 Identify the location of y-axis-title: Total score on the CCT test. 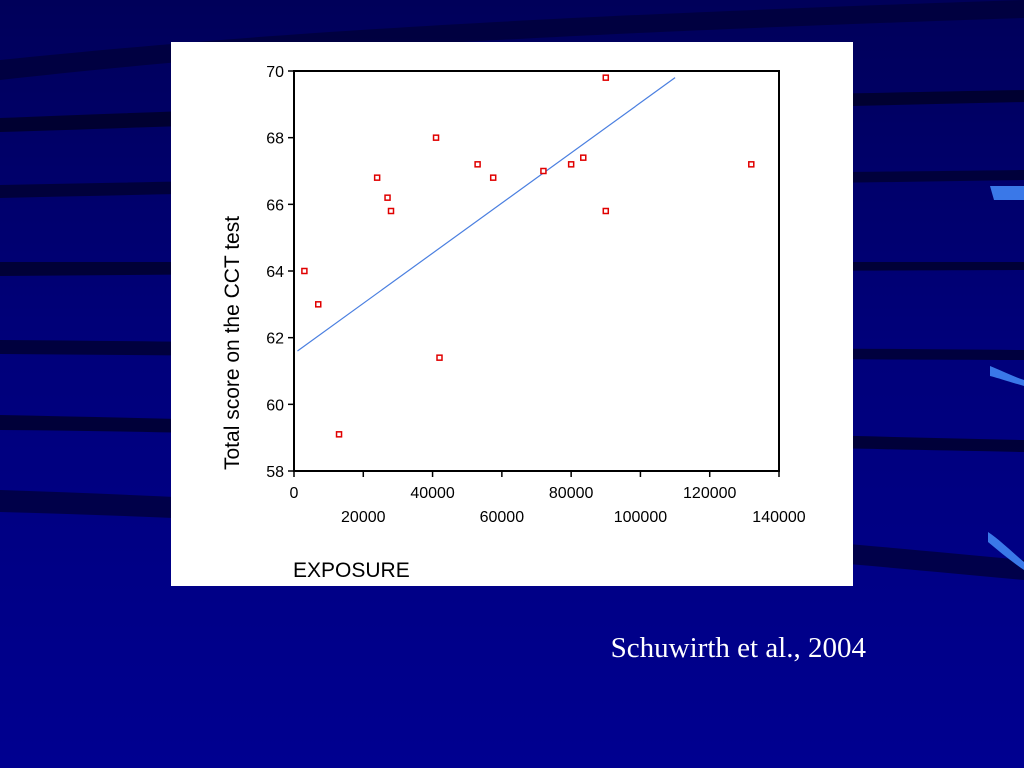
(232, 343).